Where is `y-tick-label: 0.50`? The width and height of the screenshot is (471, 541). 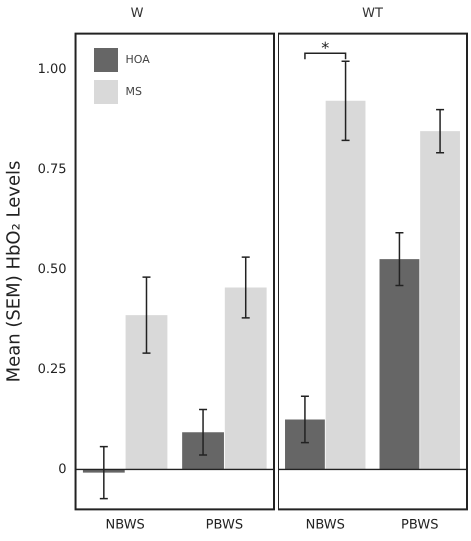 y-tick-label: 0.50 is located at coordinates (52, 269).